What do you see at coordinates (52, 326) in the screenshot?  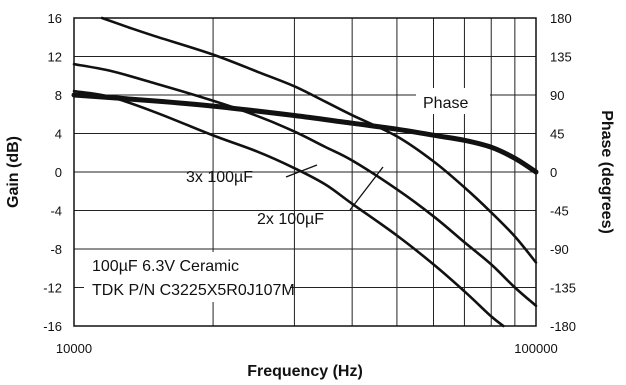 I see `y-left-tick-label: -16` at bounding box center [52, 326].